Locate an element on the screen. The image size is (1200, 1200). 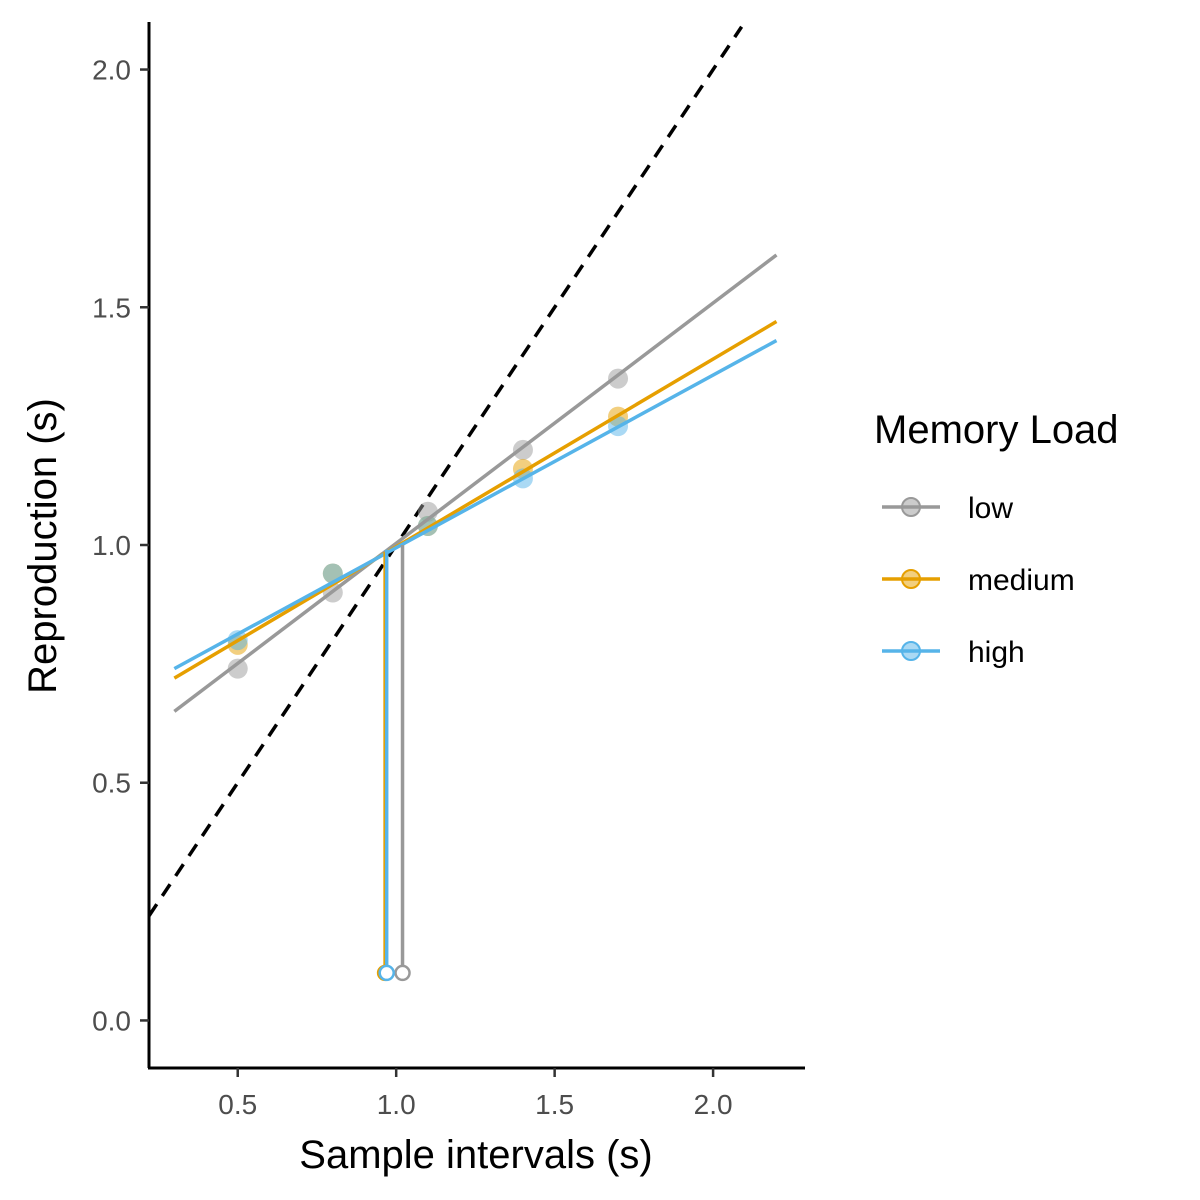
y-tick-label: 0.5 is located at coordinates (111, 783).